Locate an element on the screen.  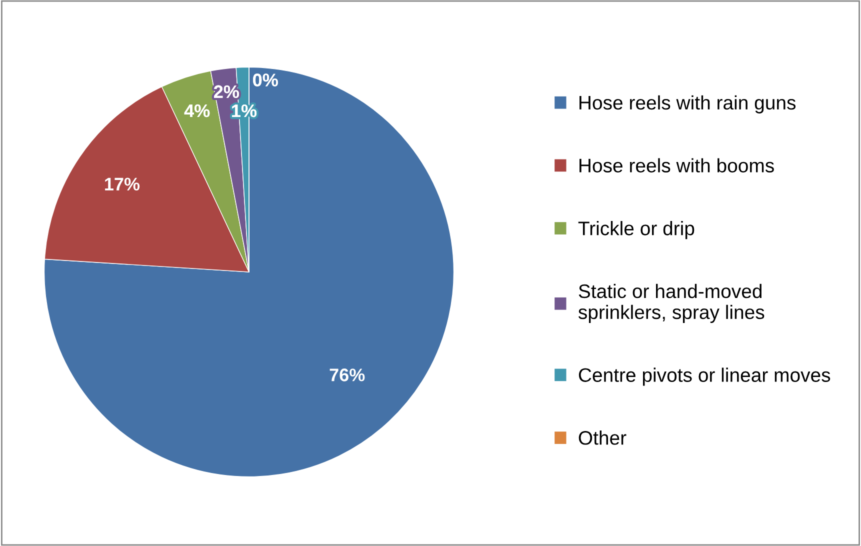
legend-label: Hose reels with rain guns is located at coordinates (688, 104).